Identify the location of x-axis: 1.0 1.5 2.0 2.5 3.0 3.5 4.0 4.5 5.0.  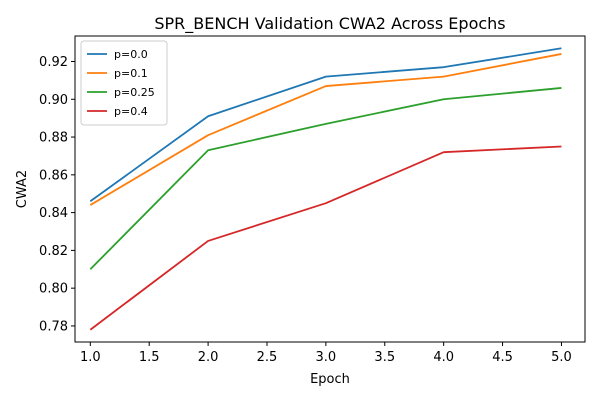
(326, 353).